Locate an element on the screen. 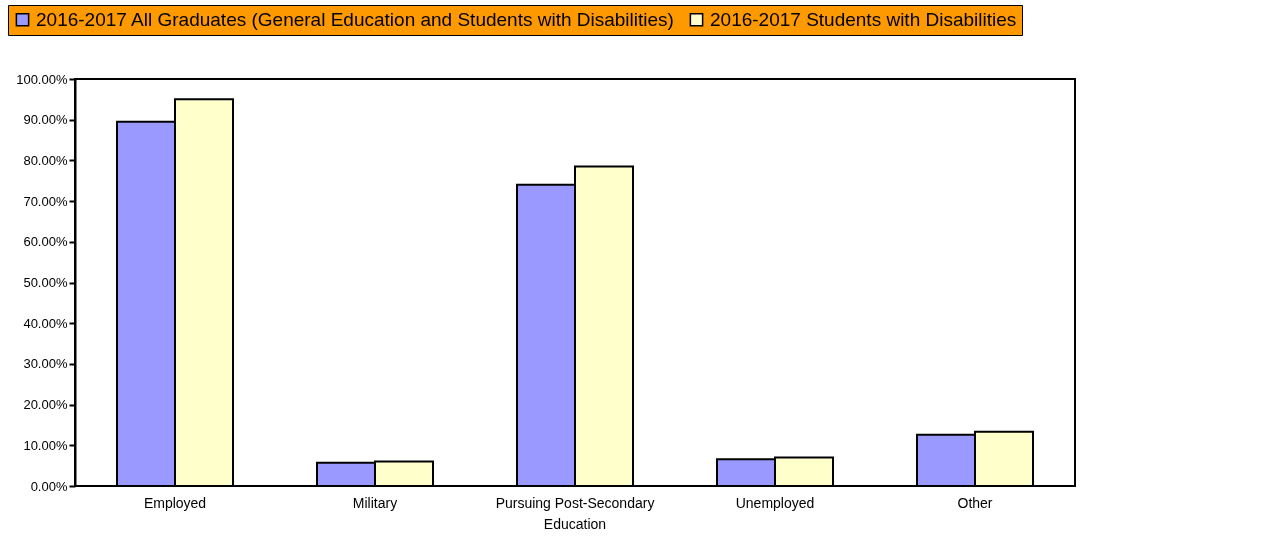 This screenshot has width=1272, height=537. y-tick-label: 70.00% is located at coordinates (45, 201).